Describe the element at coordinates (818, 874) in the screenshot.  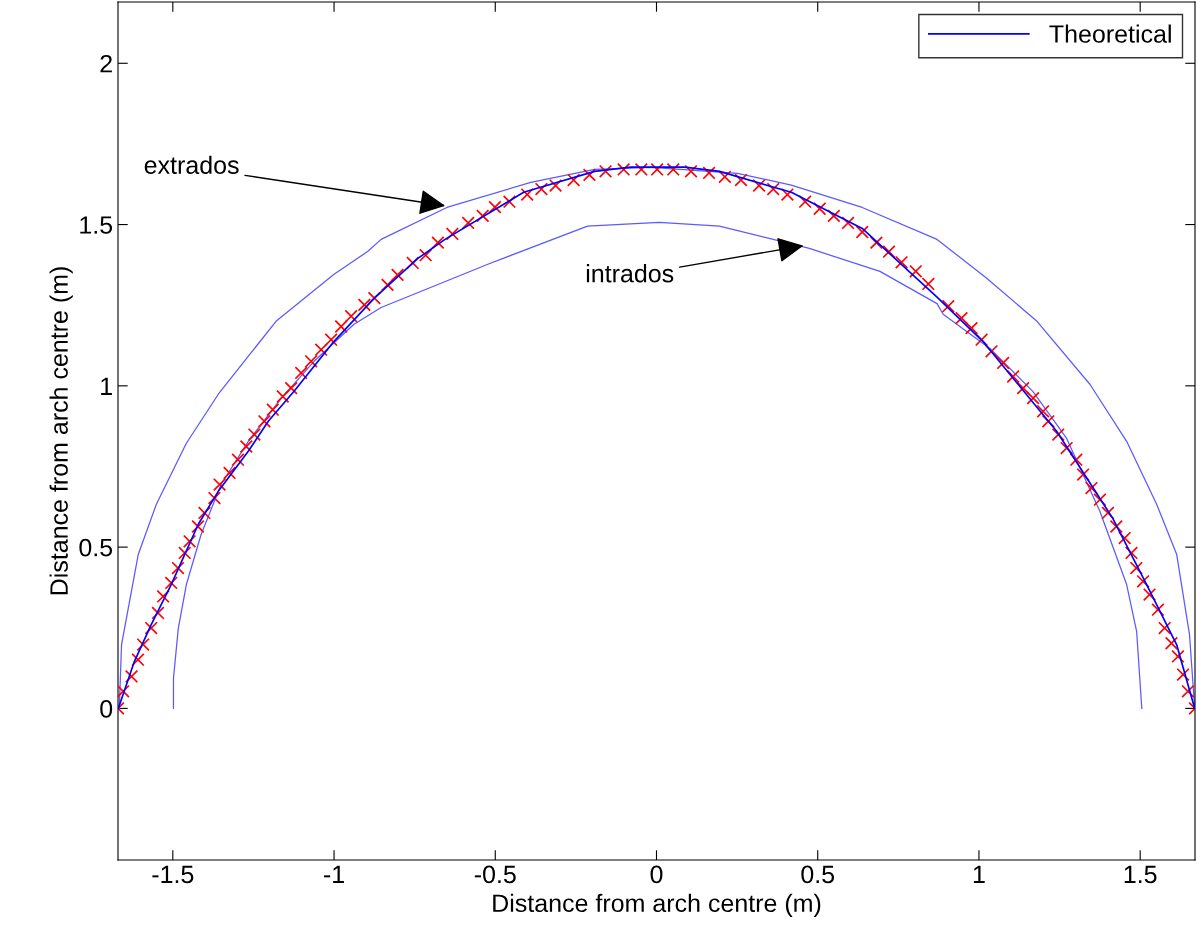
I see `x-tick-label: 0.5` at that location.